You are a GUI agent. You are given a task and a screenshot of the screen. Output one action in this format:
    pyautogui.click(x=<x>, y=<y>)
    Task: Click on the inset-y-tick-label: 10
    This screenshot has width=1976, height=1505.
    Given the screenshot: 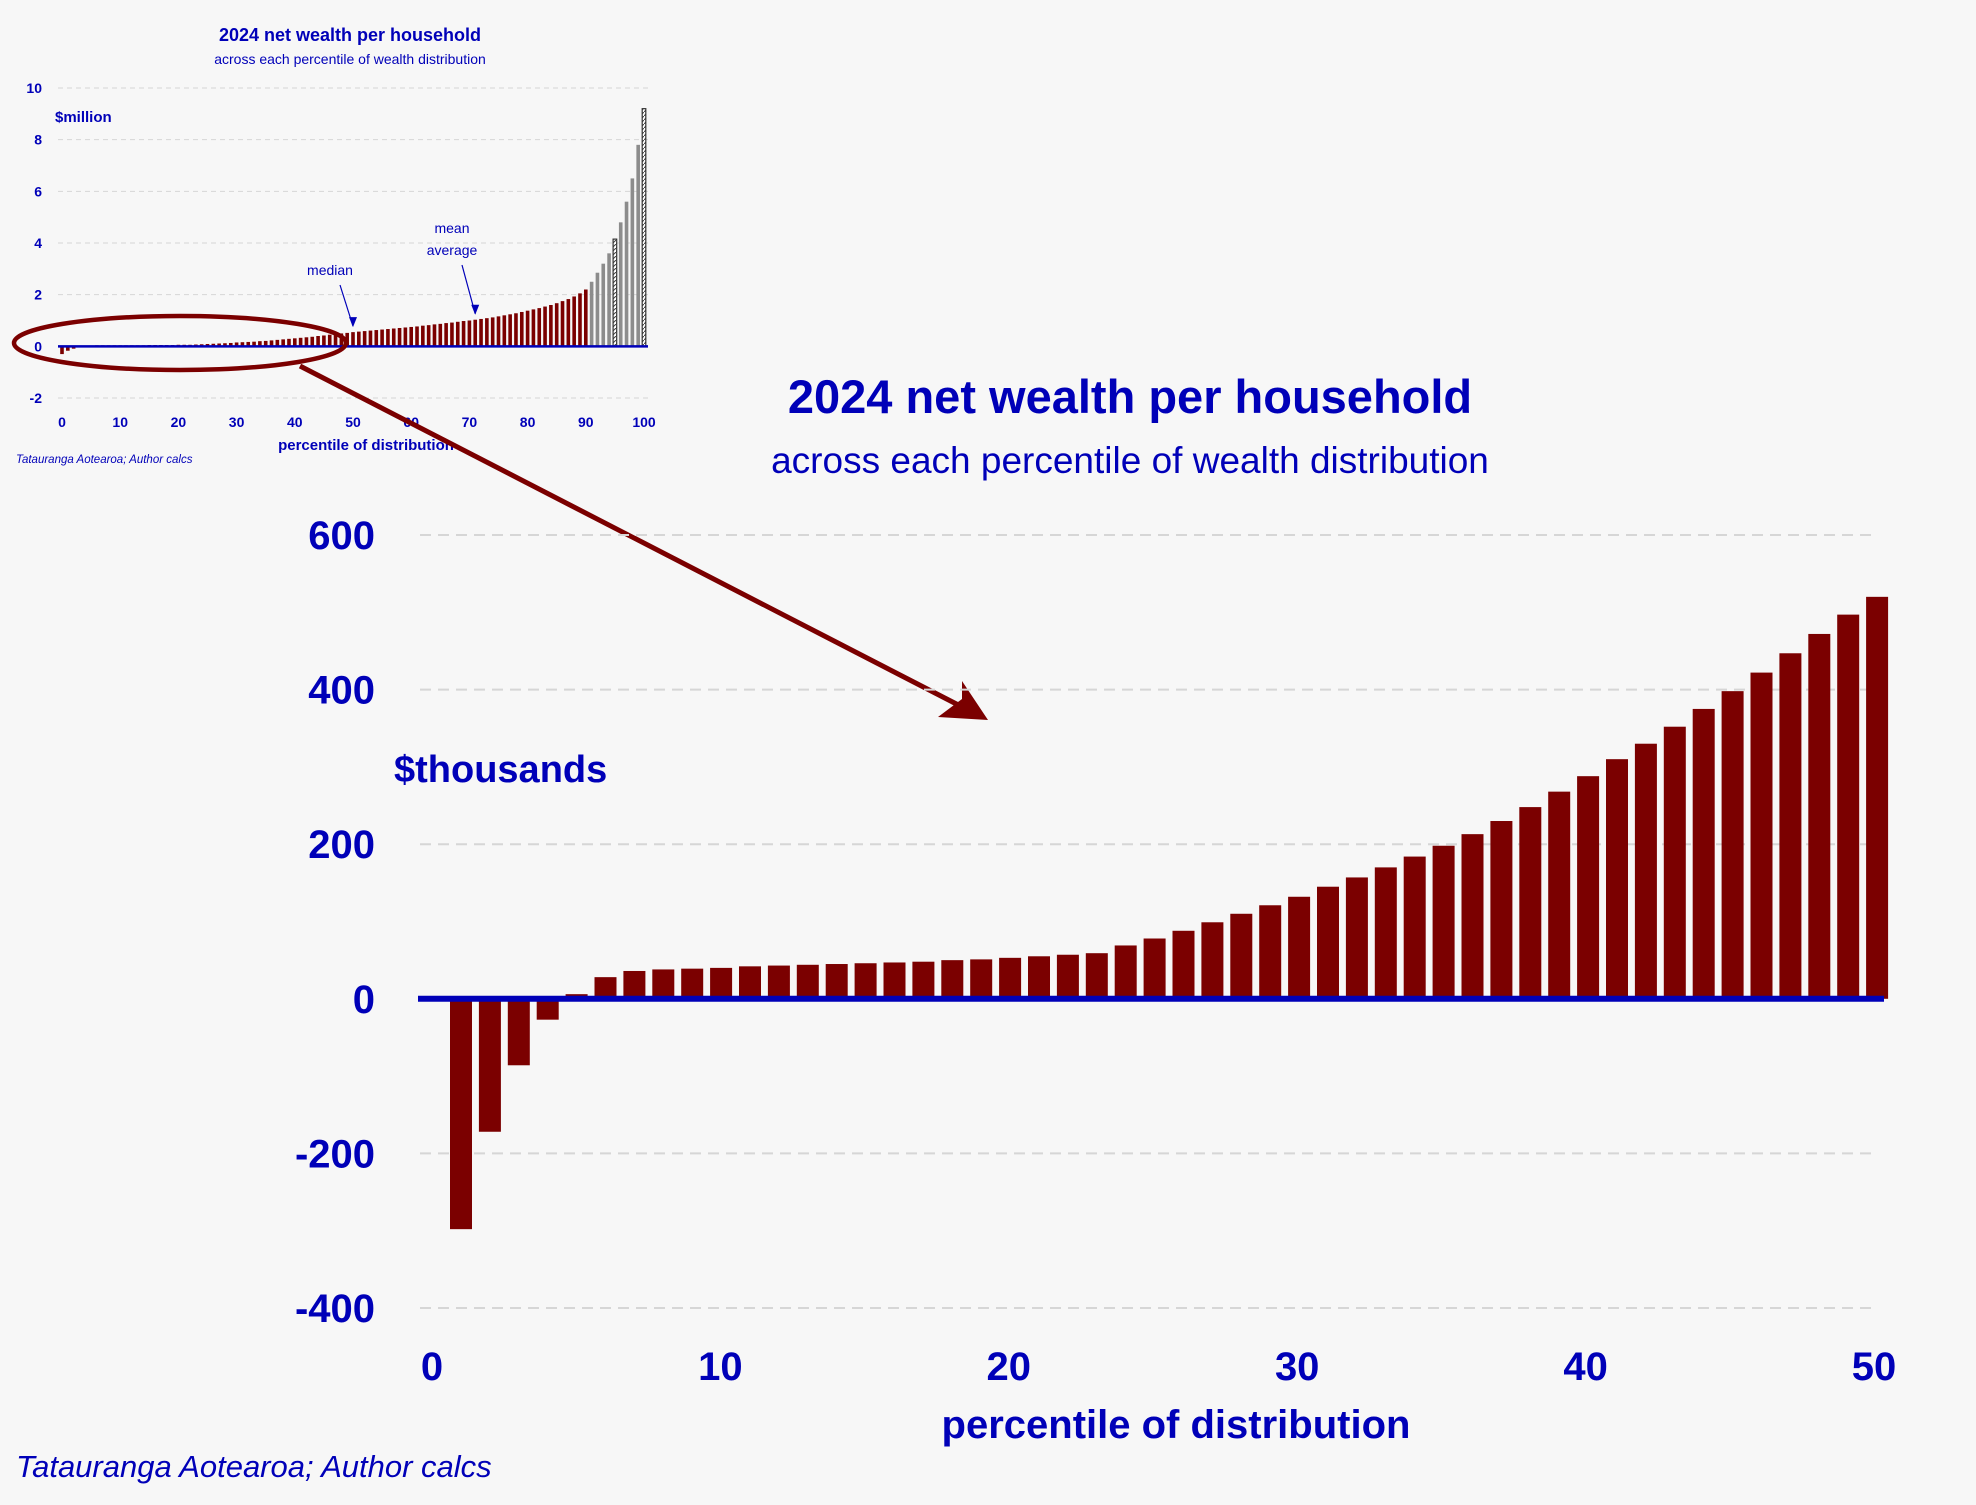 What is the action you would take?
    pyautogui.click(x=34, y=88)
    